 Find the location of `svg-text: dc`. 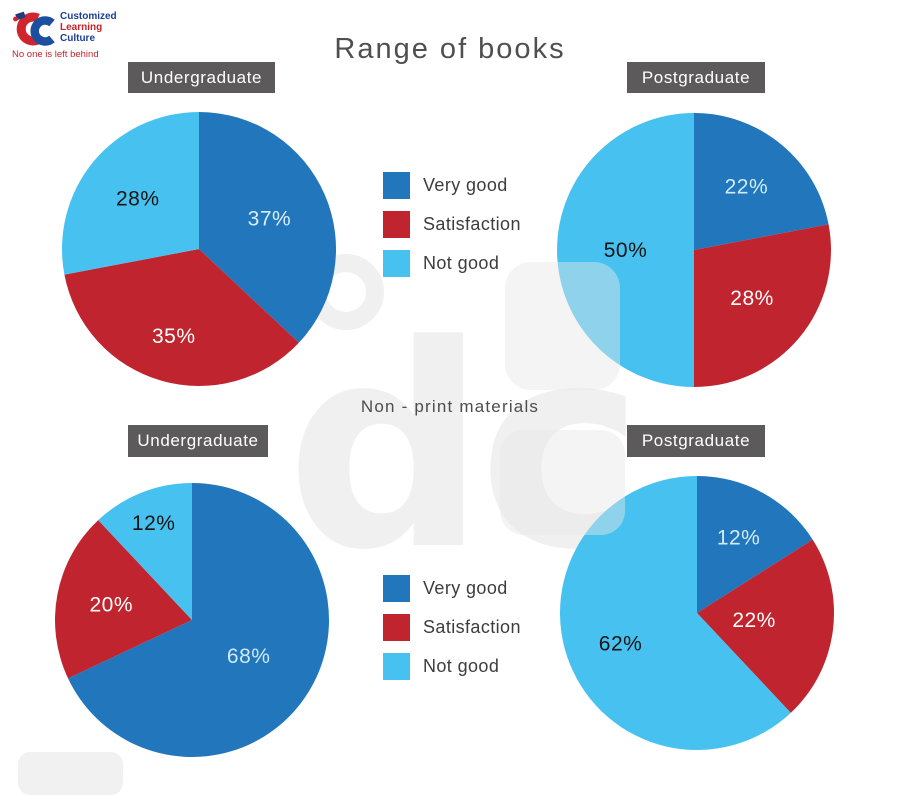

svg-text: dc is located at coordinates (461, 433).